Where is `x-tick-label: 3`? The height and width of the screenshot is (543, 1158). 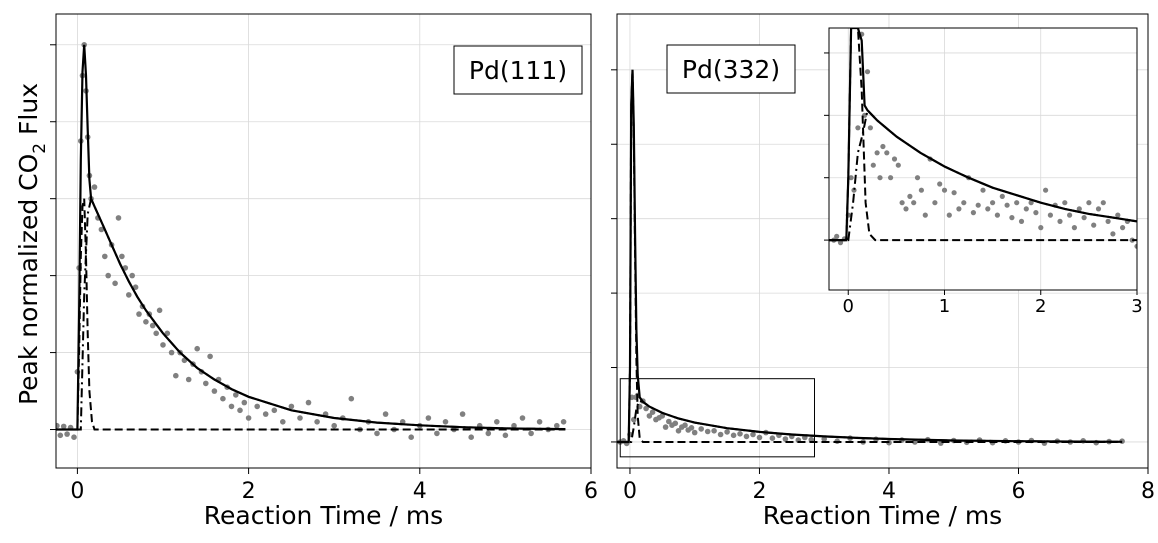 x-tick-label: 3 is located at coordinates (1136, 306).